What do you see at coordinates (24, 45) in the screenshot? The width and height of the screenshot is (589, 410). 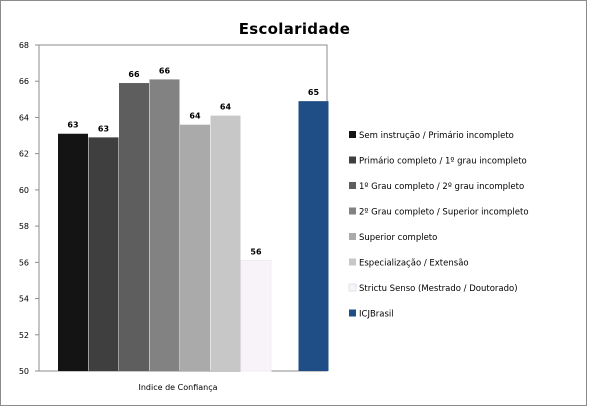 I see `y-tick-label: 68` at bounding box center [24, 45].